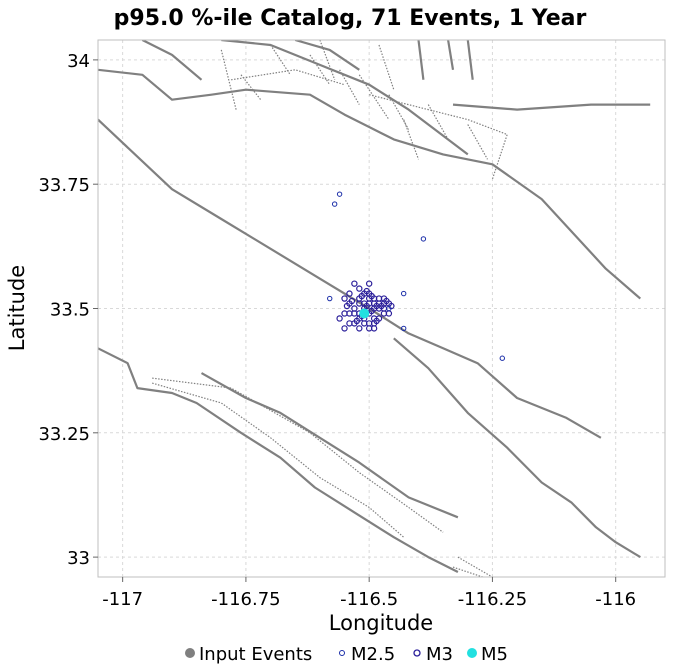 The width and height of the screenshot is (700, 668). Describe the element at coordinates (17, 308) in the screenshot. I see `y-axis-label: Latitude` at that location.